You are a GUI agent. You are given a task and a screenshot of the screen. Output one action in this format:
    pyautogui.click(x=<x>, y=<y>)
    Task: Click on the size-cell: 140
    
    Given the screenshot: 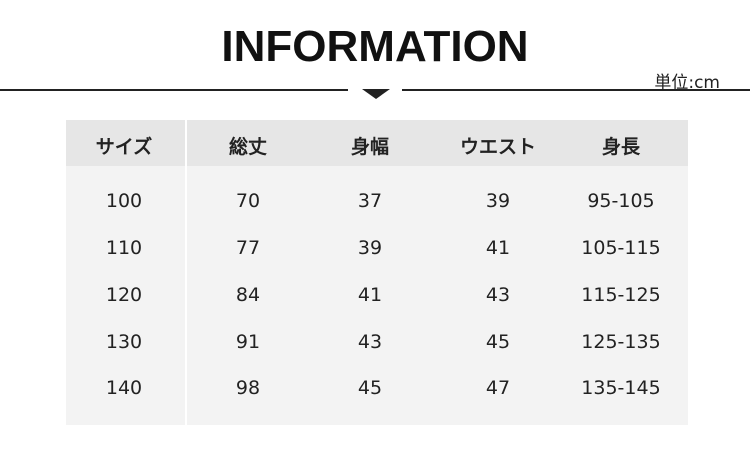 What is the action you would take?
    pyautogui.click(x=124, y=388)
    